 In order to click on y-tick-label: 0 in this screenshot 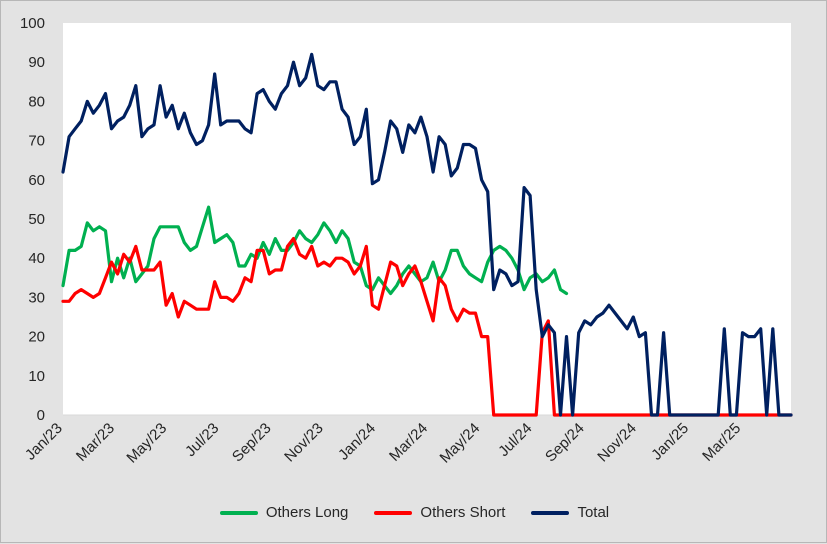, I will do `click(41, 415)`.